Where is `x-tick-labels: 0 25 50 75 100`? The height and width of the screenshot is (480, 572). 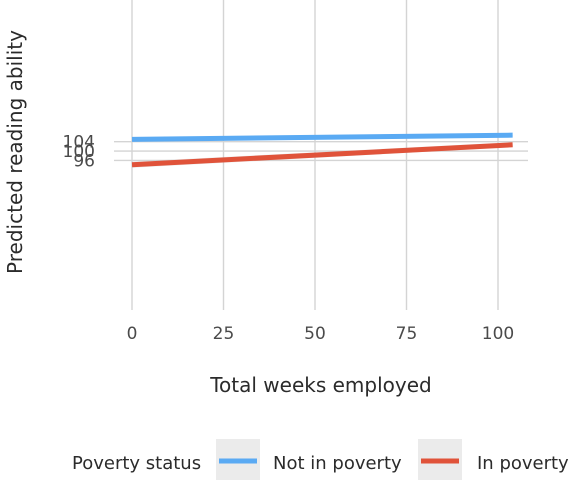 x-tick-labels: 0 25 50 75 100 is located at coordinates (321, 334).